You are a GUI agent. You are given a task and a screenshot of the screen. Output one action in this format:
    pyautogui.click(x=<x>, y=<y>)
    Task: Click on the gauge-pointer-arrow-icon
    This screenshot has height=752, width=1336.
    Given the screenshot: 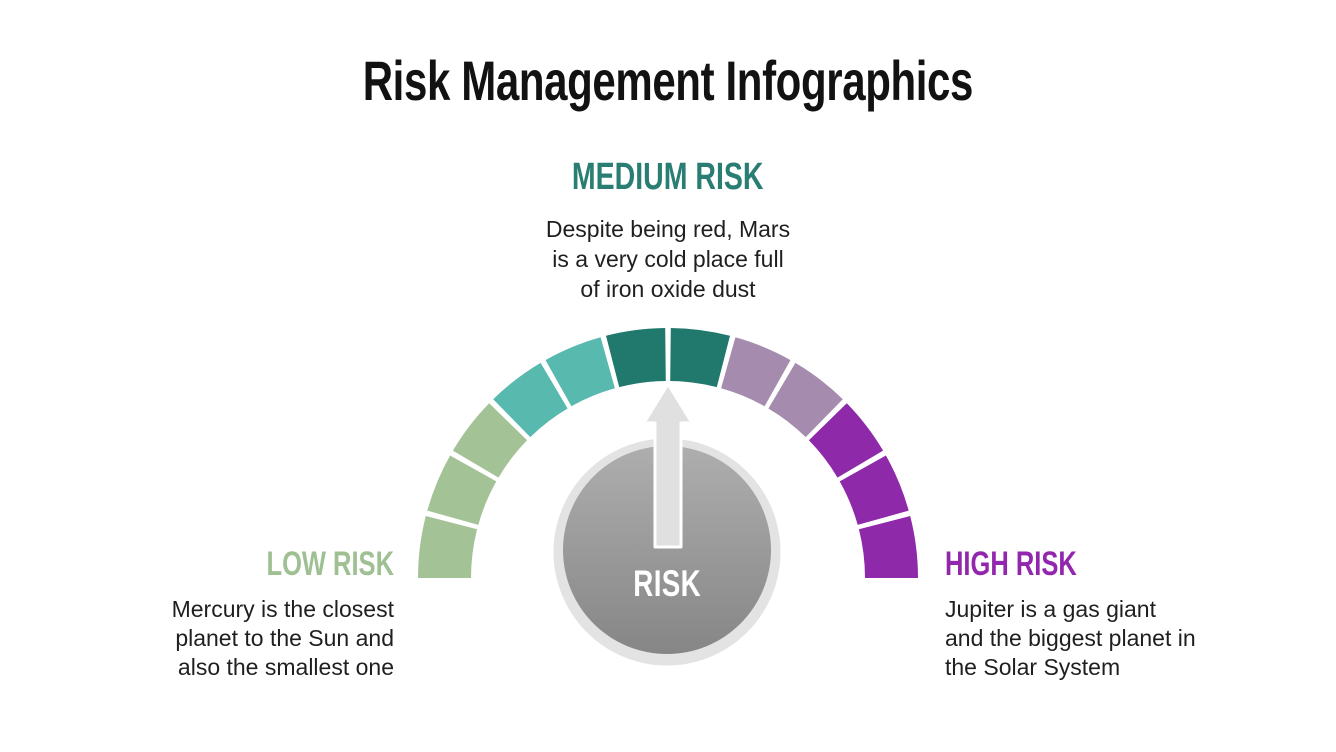 What is the action you would take?
    pyautogui.click(x=668, y=465)
    